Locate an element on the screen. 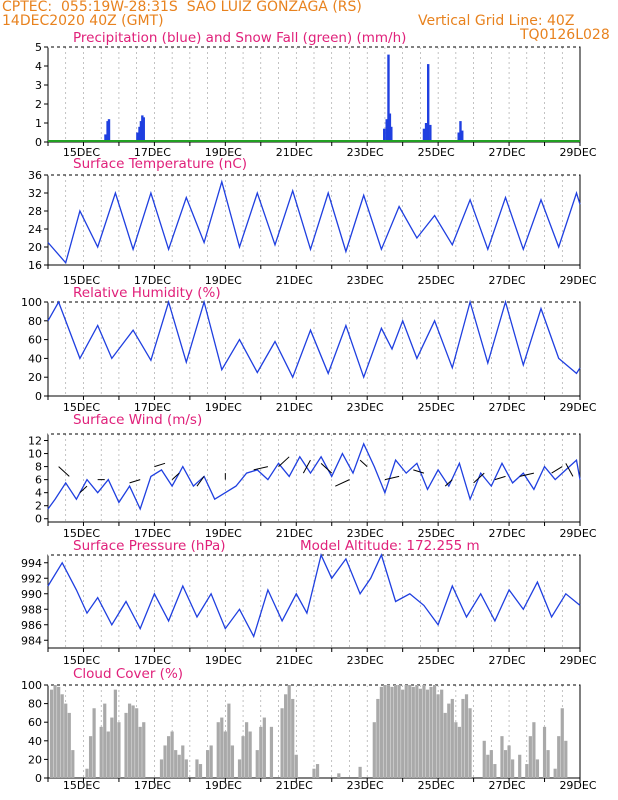 Image resolution: width=618 pixels, height=800 pixels. y-tick-label: 984 is located at coordinates (31, 640).